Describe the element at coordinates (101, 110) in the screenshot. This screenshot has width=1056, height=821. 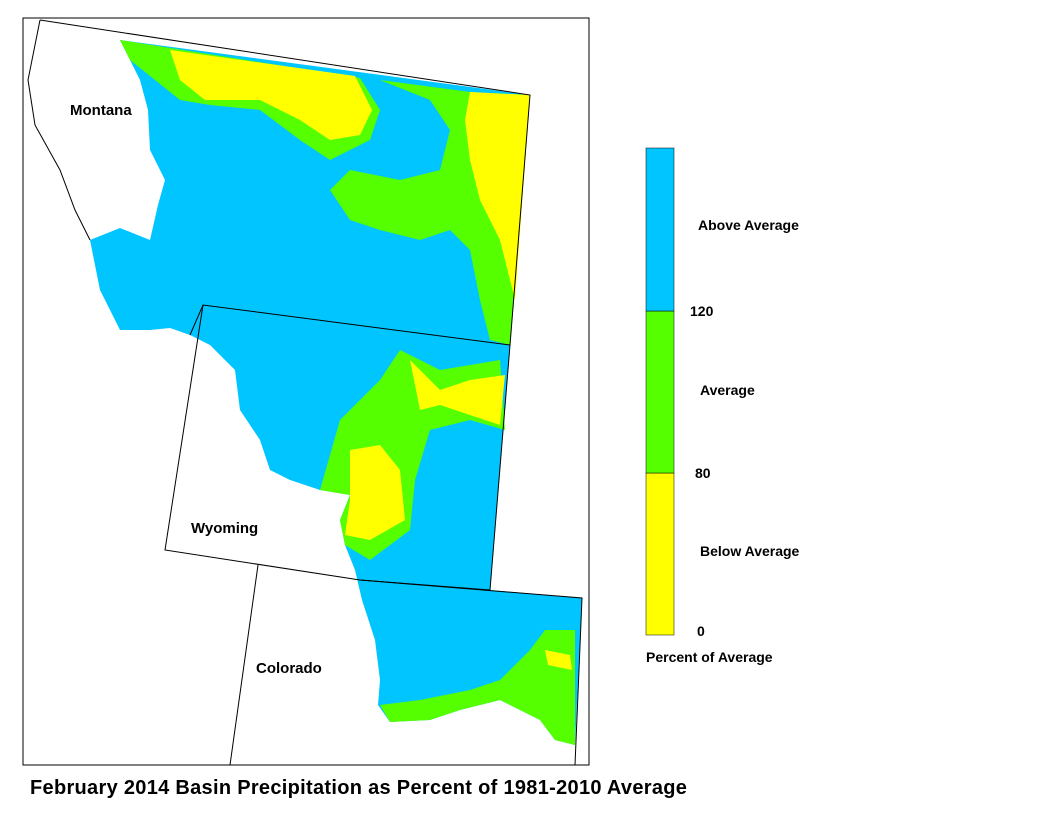
I see `state-label: Montana` at that location.